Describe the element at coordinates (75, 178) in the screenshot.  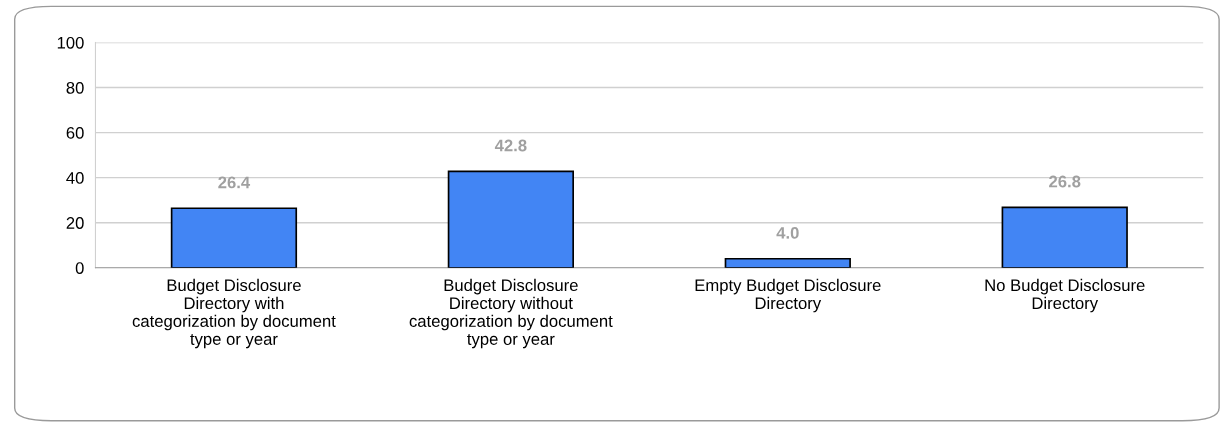
I see `y-tick-label: 40` at that location.